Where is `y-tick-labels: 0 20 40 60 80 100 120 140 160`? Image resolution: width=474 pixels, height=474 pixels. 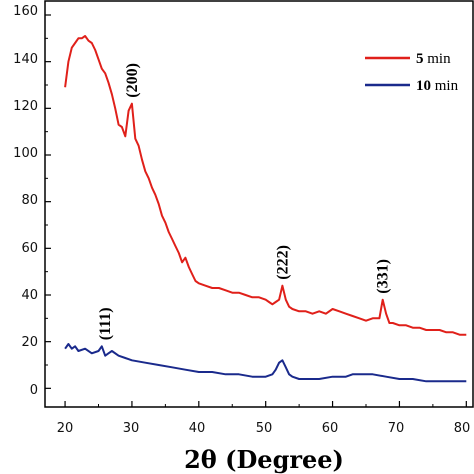 y-tick-labels: 0 20 40 60 80 100 120 140 160 is located at coordinates (25, 201).